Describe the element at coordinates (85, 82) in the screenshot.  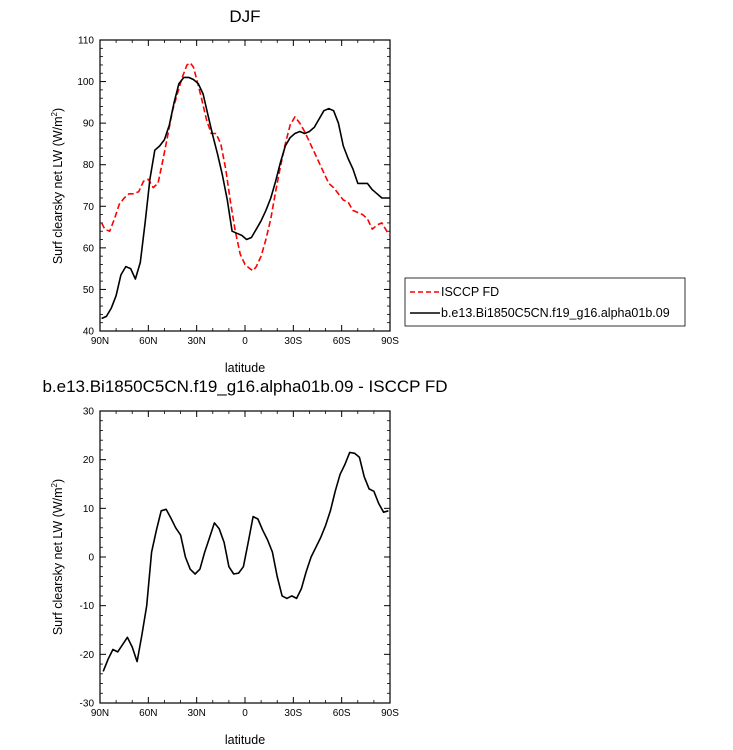
I see `top-y-tick-label: 100` at that location.